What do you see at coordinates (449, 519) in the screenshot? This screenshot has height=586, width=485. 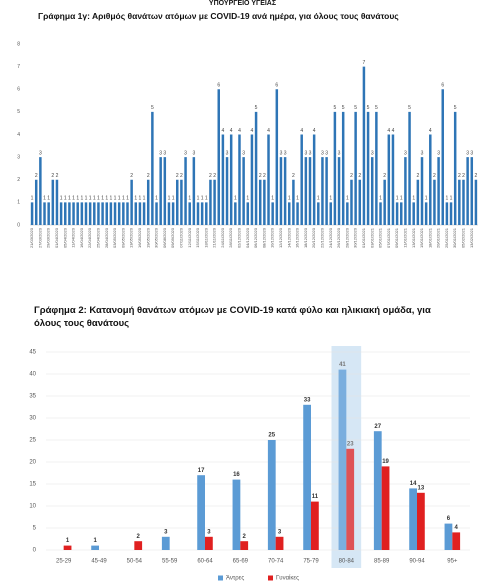 I see `data-label: 6` at bounding box center [449, 519].